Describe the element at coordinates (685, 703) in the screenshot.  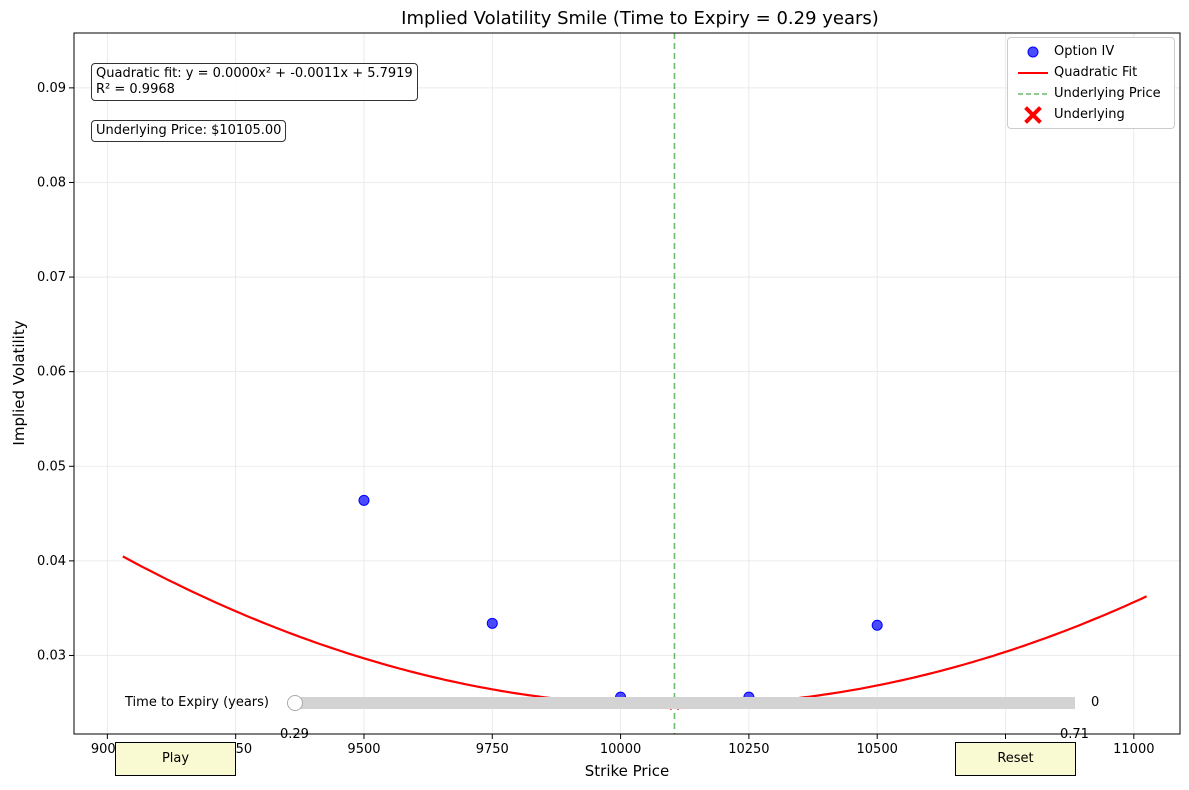
I see `time-to-expiry-slider-track` at that location.